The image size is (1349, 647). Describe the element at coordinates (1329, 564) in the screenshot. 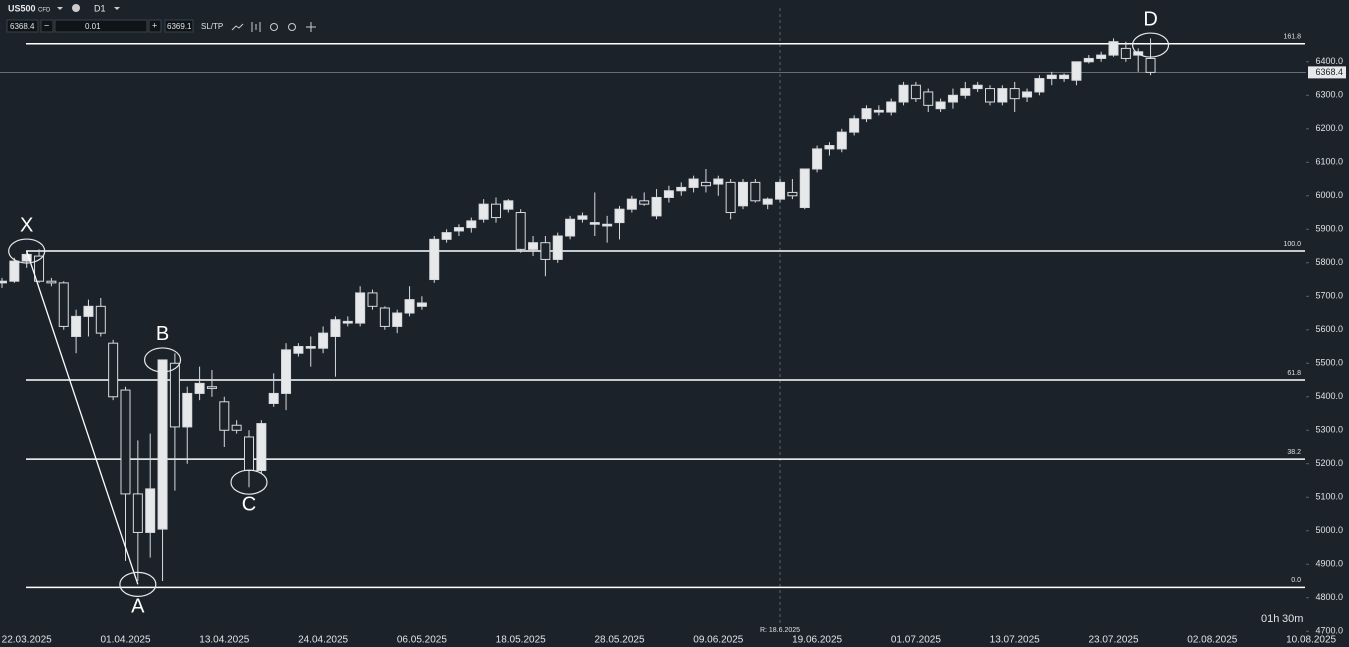

I see `y-tick-label: 4900.0` at that location.